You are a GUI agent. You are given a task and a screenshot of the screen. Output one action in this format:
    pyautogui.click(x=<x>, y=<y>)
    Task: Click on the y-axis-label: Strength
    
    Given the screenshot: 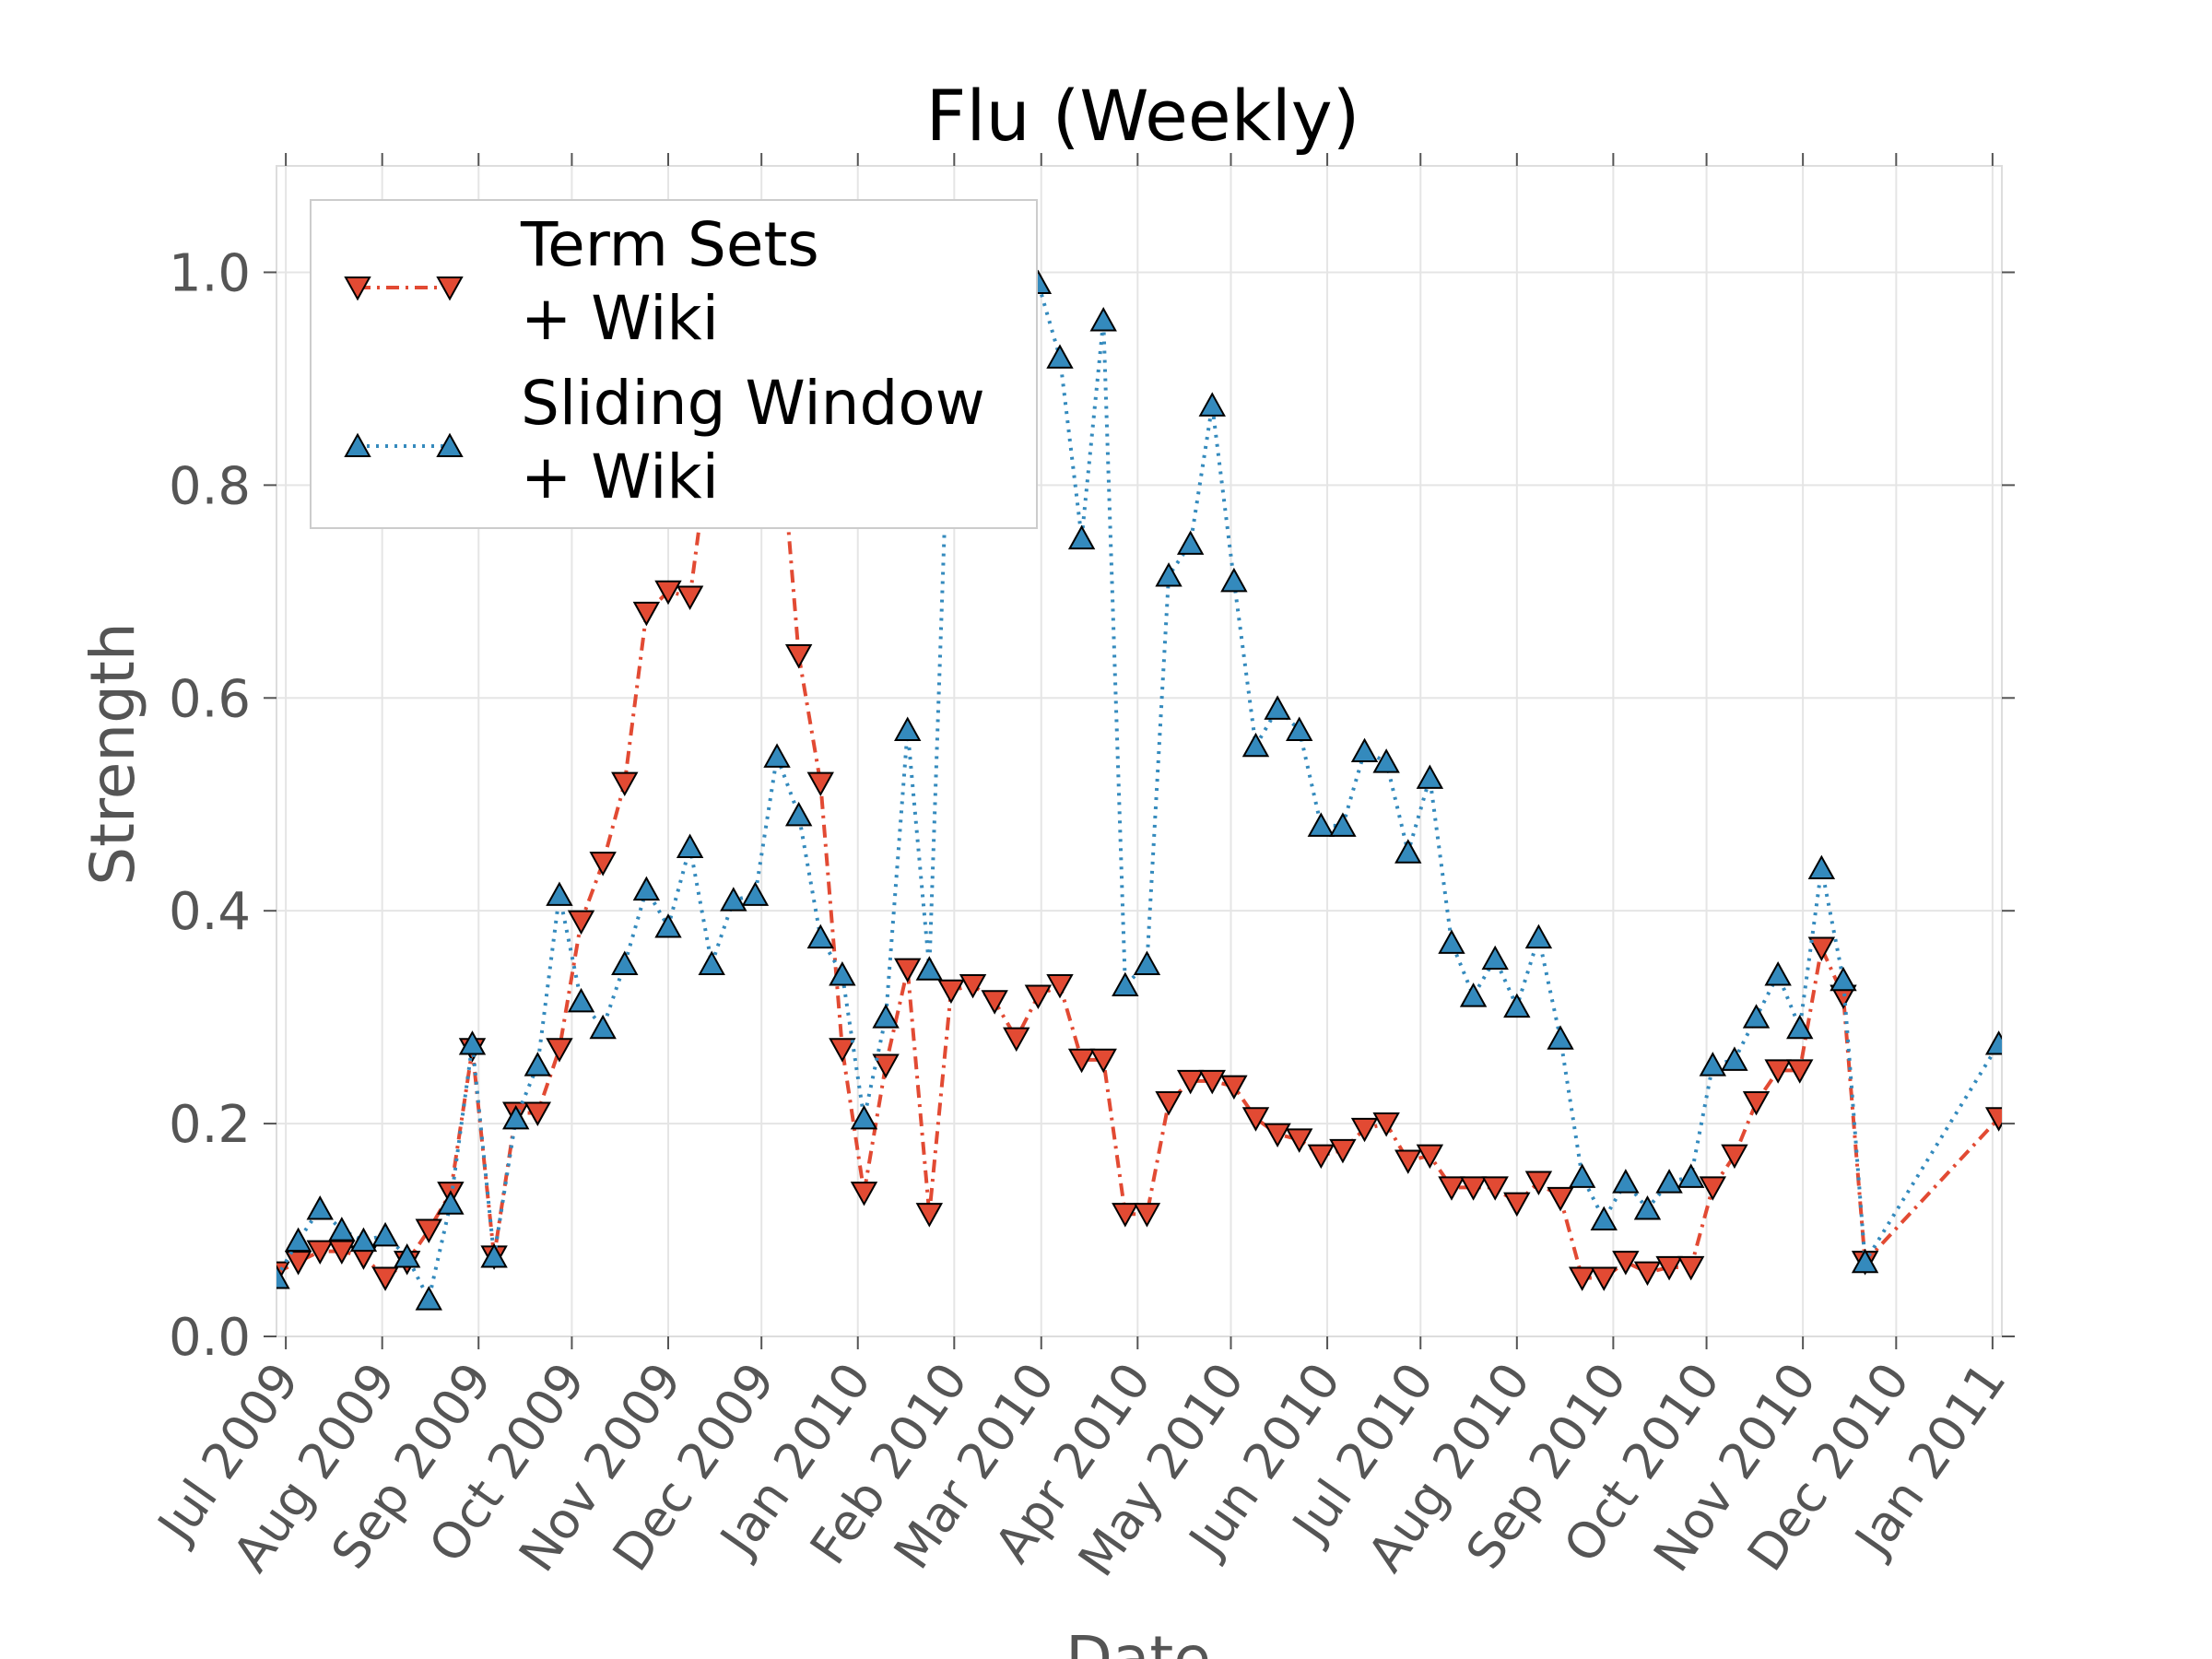 What is the action you would take?
    pyautogui.click(x=112, y=754)
    